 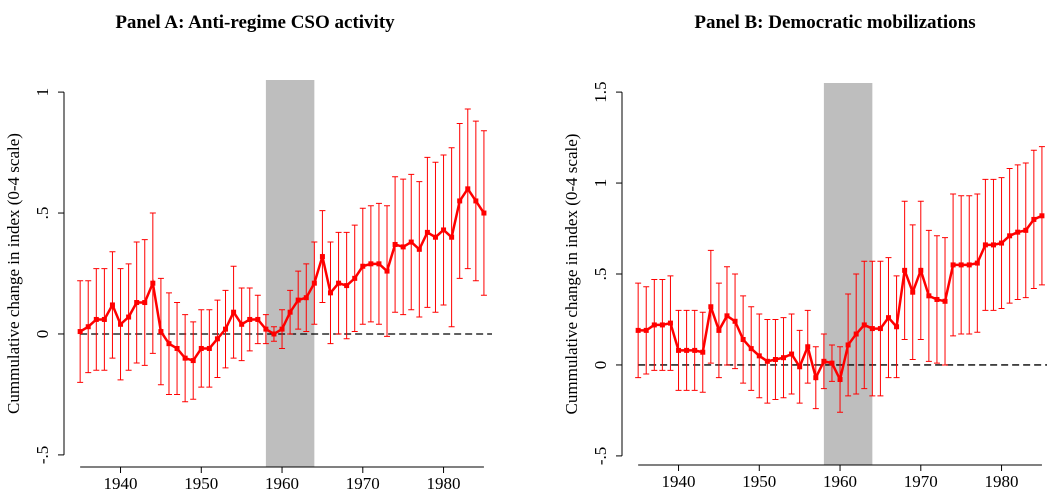 I want to click on y-tick-label: 1, so click(x=42, y=92).